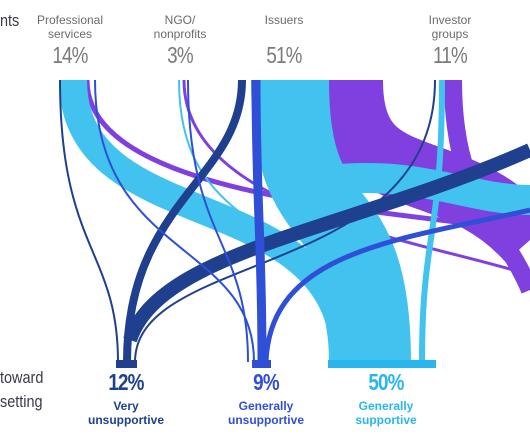  I want to click on source-label-issuers: Issuers, so click(284, 20).